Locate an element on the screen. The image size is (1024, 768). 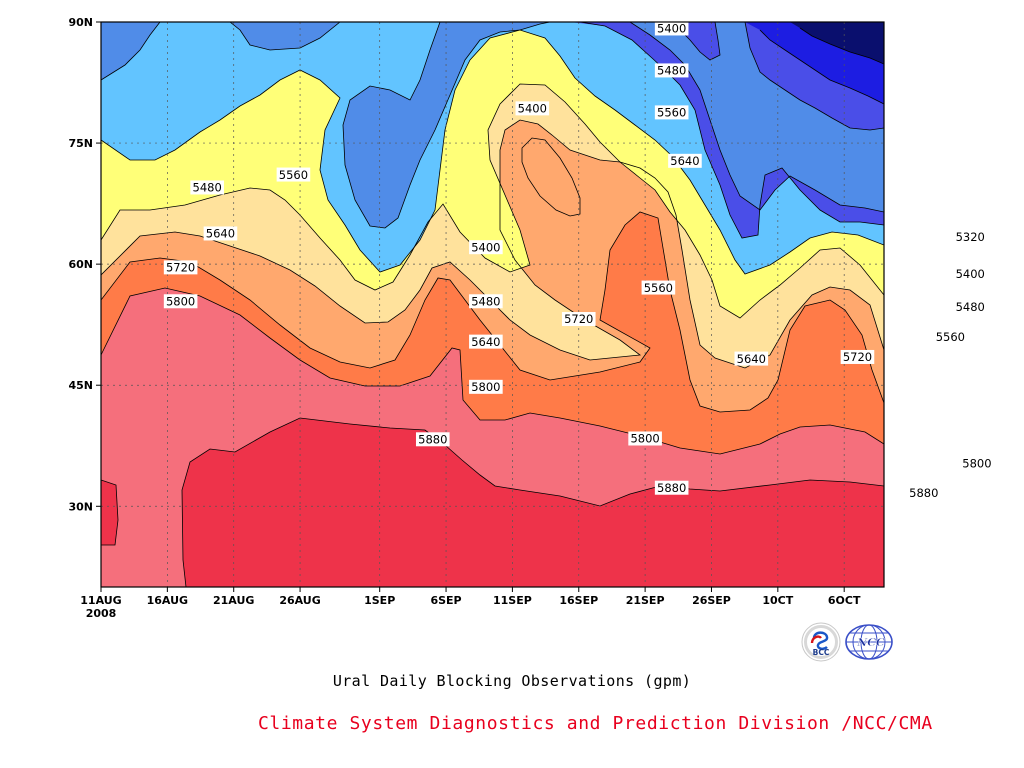
chart-title: Ural Daily Blocking Observations (gpm) is located at coordinates (512, 681).